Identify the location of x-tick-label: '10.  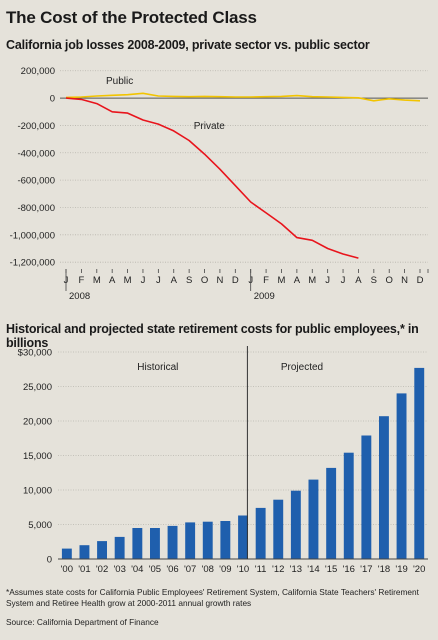
(243, 569).